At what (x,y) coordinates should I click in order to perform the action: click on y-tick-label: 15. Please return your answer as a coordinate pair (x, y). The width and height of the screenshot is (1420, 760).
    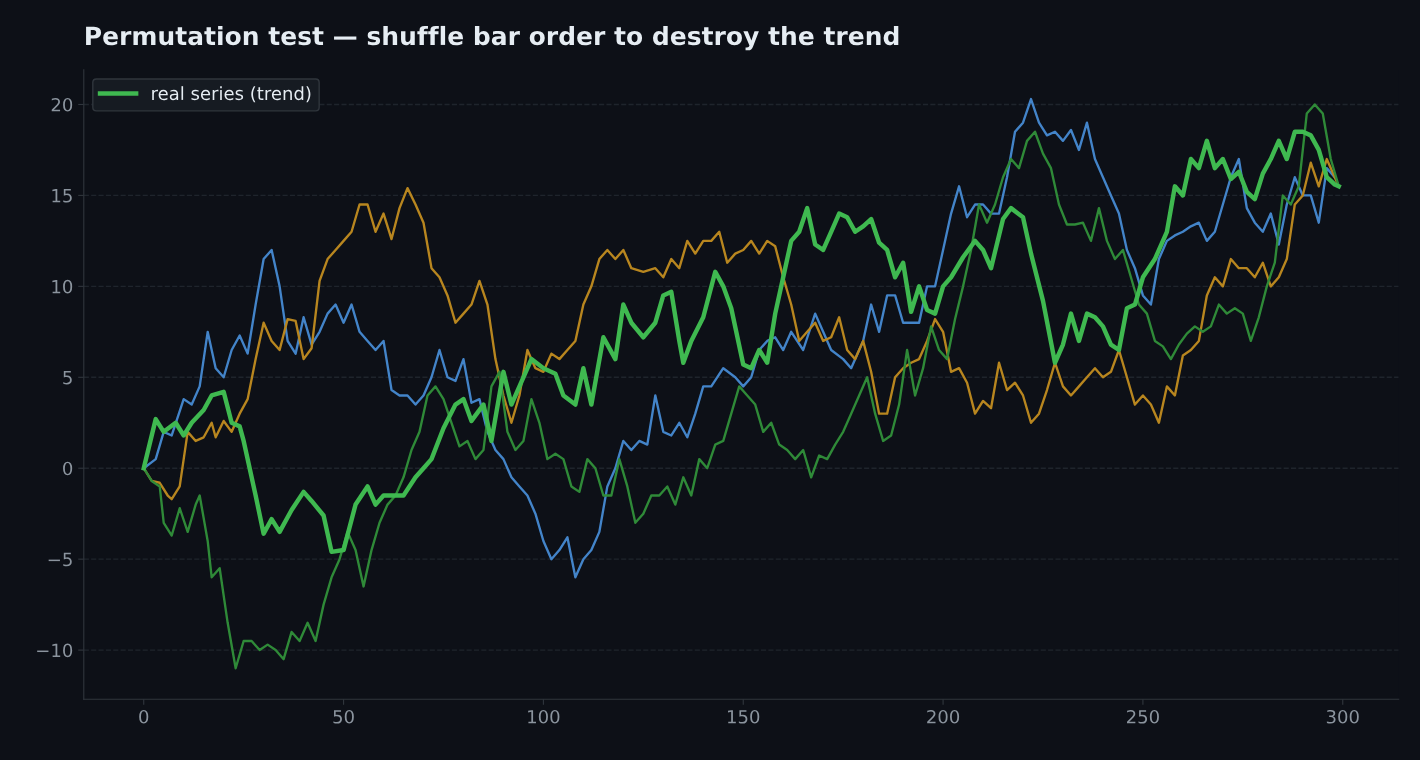
    Looking at the image, I should click on (62, 196).